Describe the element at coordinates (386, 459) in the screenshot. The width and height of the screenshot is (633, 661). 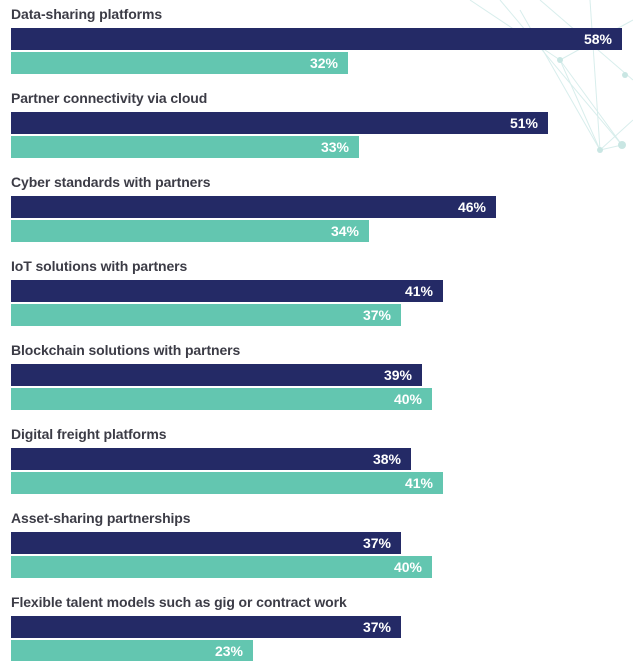
I see `bar-value-label: 38%` at that location.